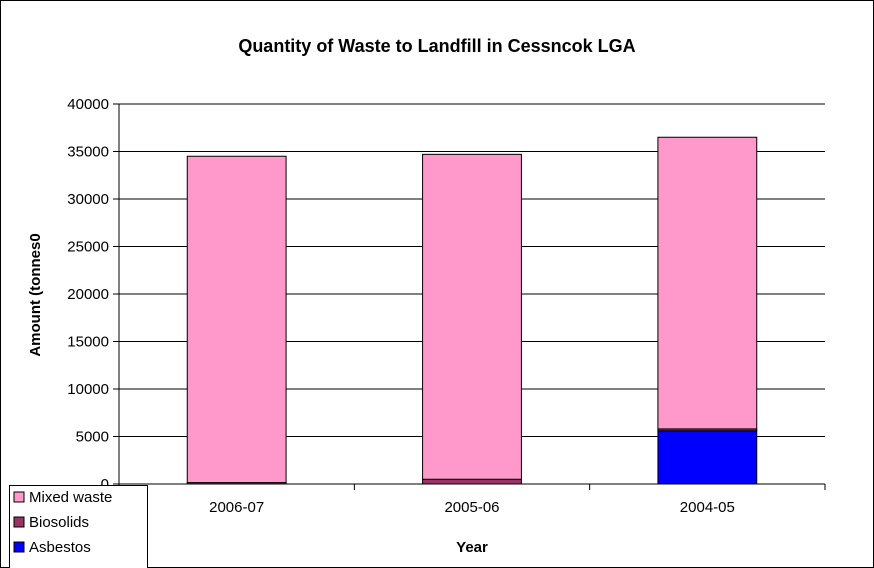  What do you see at coordinates (707, 507) in the screenshot?
I see `x-tick-label: 2004-05` at bounding box center [707, 507].